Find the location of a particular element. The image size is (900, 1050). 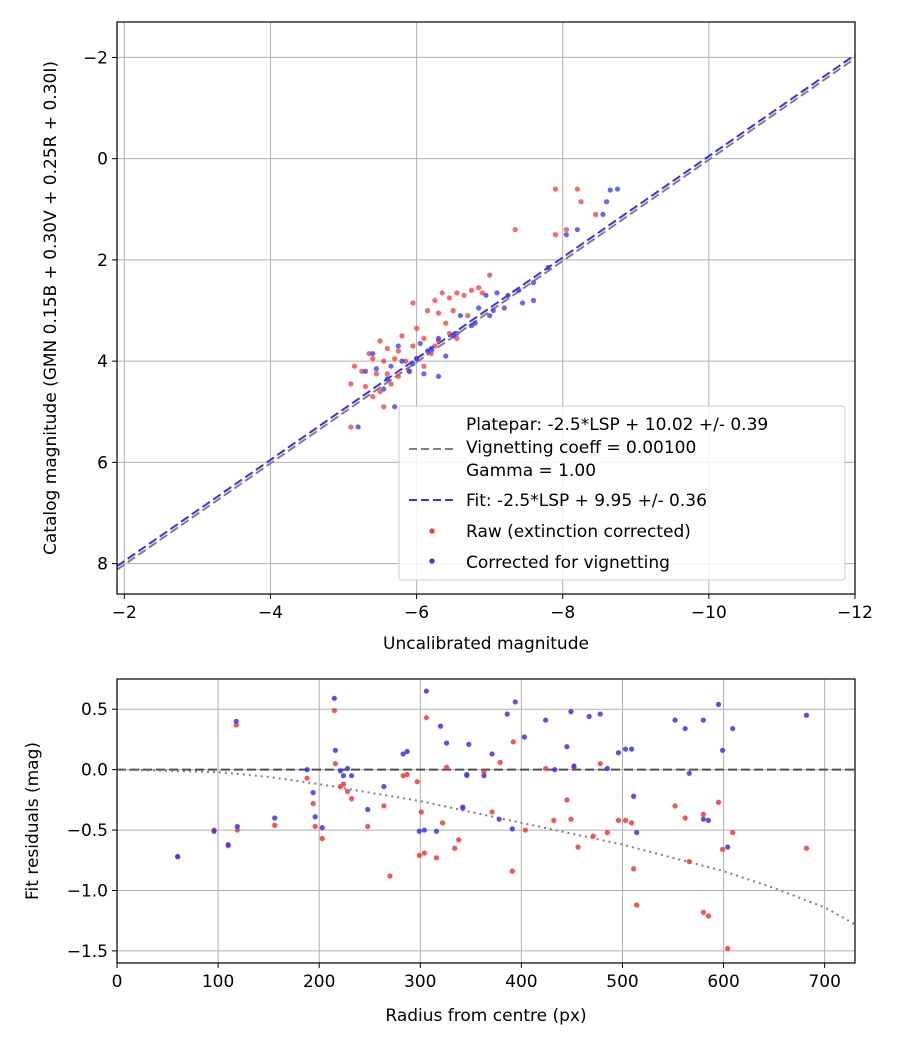

x-tick-label: 500 is located at coordinates (622, 982).